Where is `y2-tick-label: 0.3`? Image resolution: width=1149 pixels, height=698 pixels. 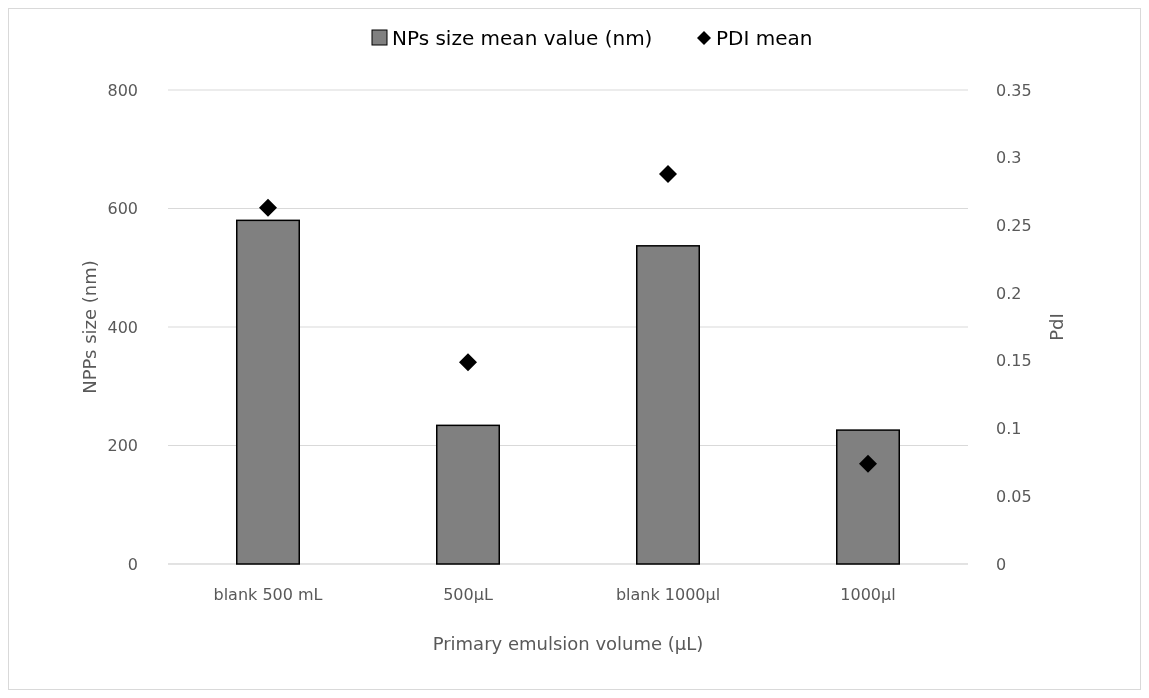
y2-tick-label: 0.3 is located at coordinates (1009, 158).